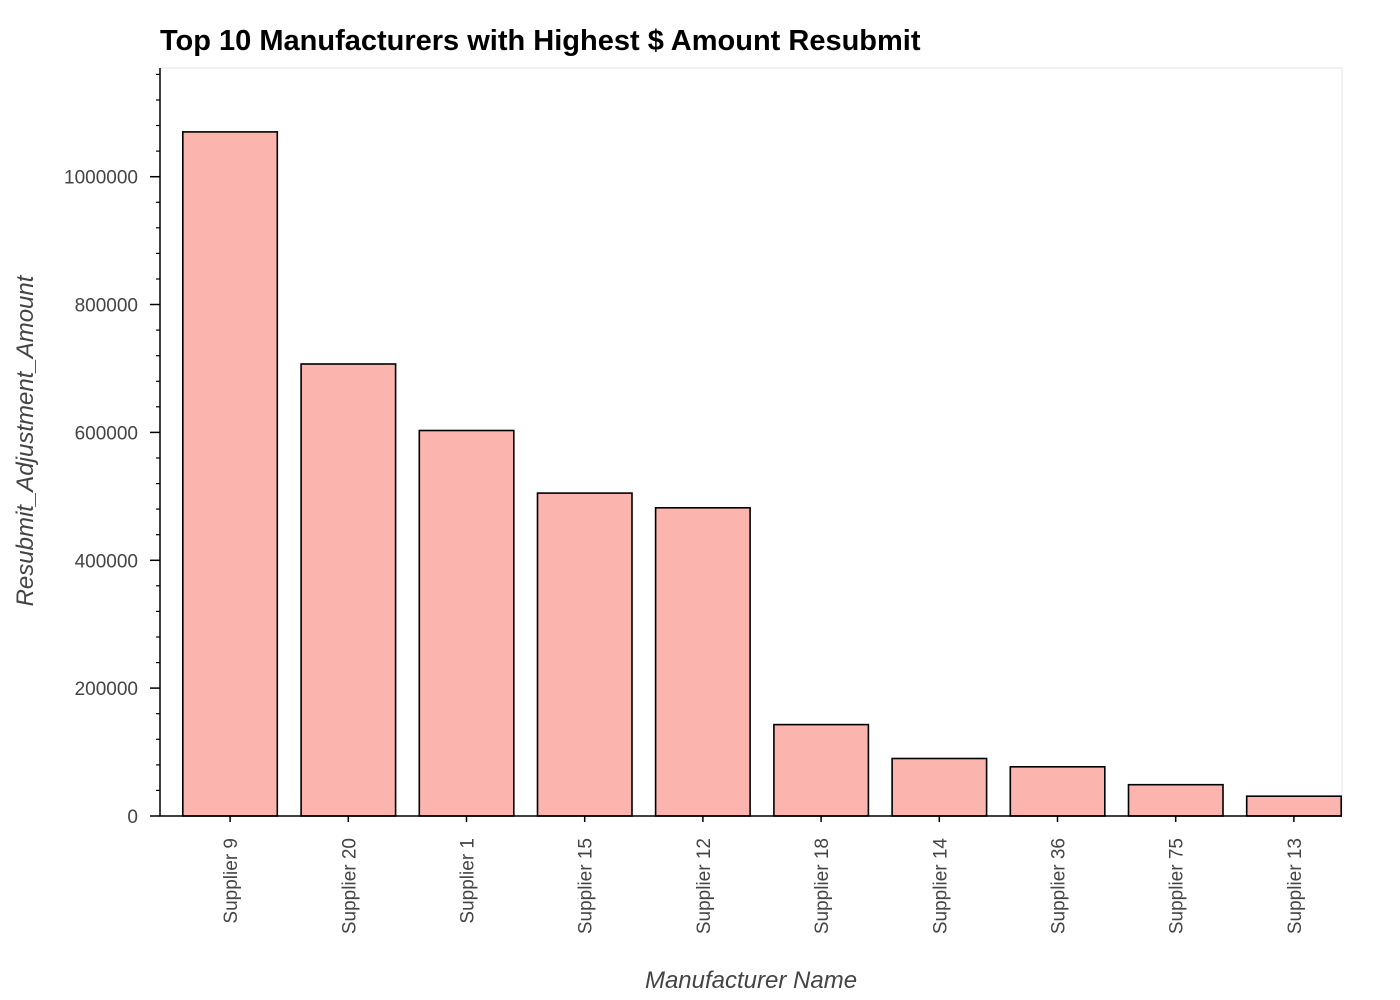 Image resolution: width=1400 pixels, height=1000 pixels. Describe the element at coordinates (586, 886) in the screenshot. I see `x-tick-label: Supplier 15` at that location.